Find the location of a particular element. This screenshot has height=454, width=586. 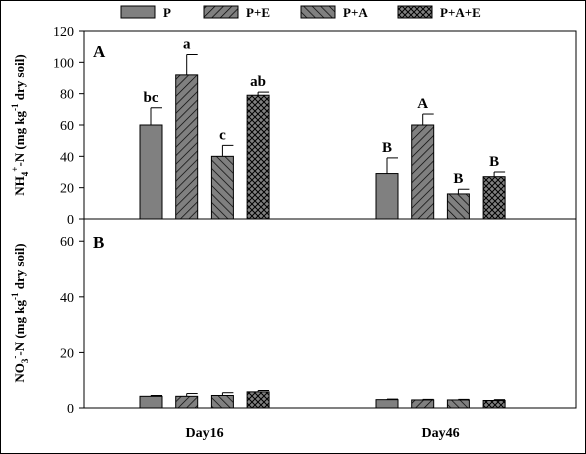

sig-letter-a-3-1: B is located at coordinates (494, 162).